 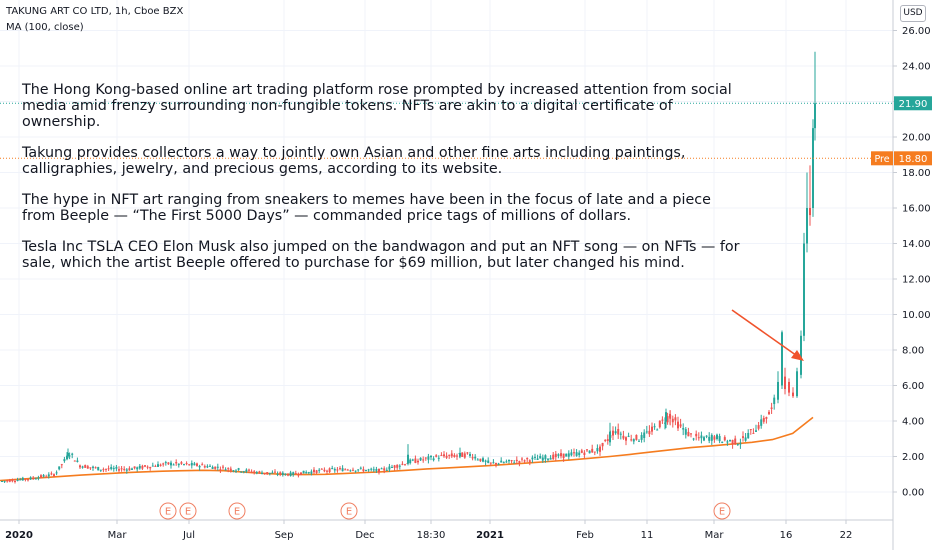 I want to click on price-lines, so click(x=446, y=130).